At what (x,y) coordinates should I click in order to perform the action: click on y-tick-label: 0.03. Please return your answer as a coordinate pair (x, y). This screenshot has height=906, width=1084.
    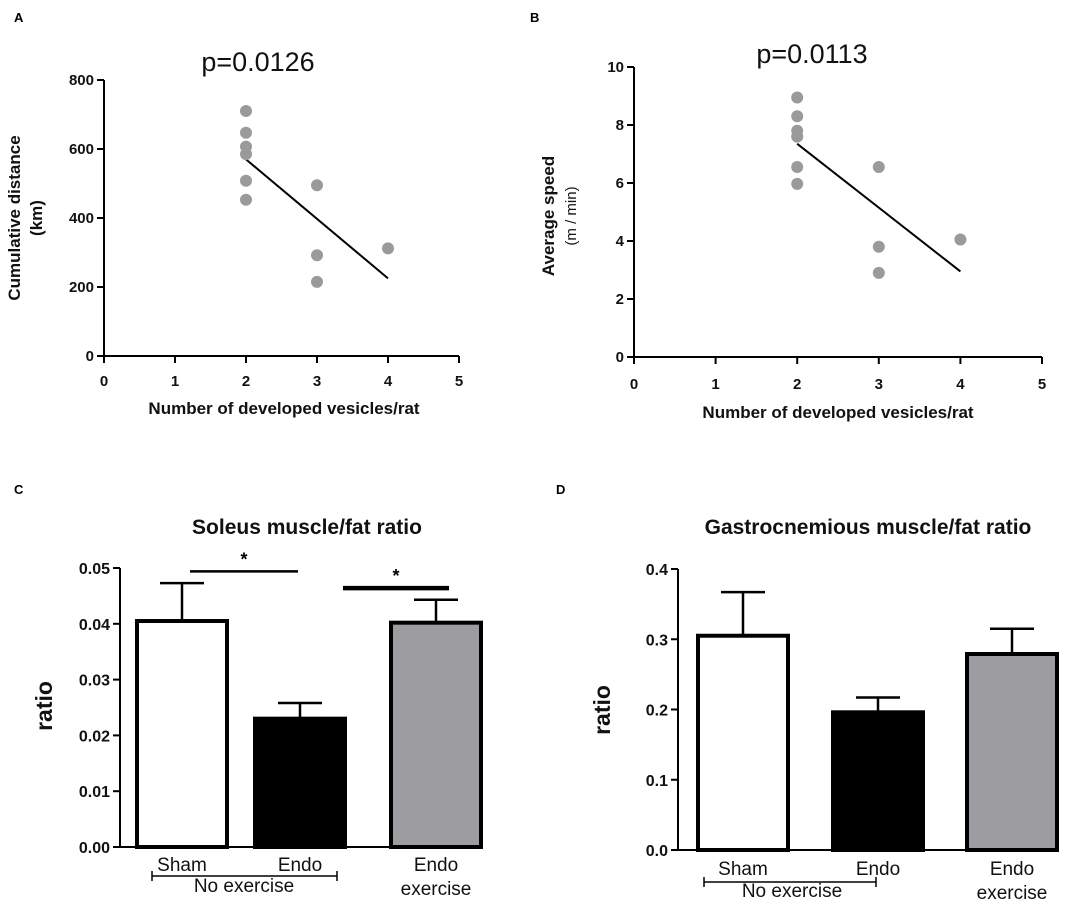
    Looking at the image, I should click on (94, 681).